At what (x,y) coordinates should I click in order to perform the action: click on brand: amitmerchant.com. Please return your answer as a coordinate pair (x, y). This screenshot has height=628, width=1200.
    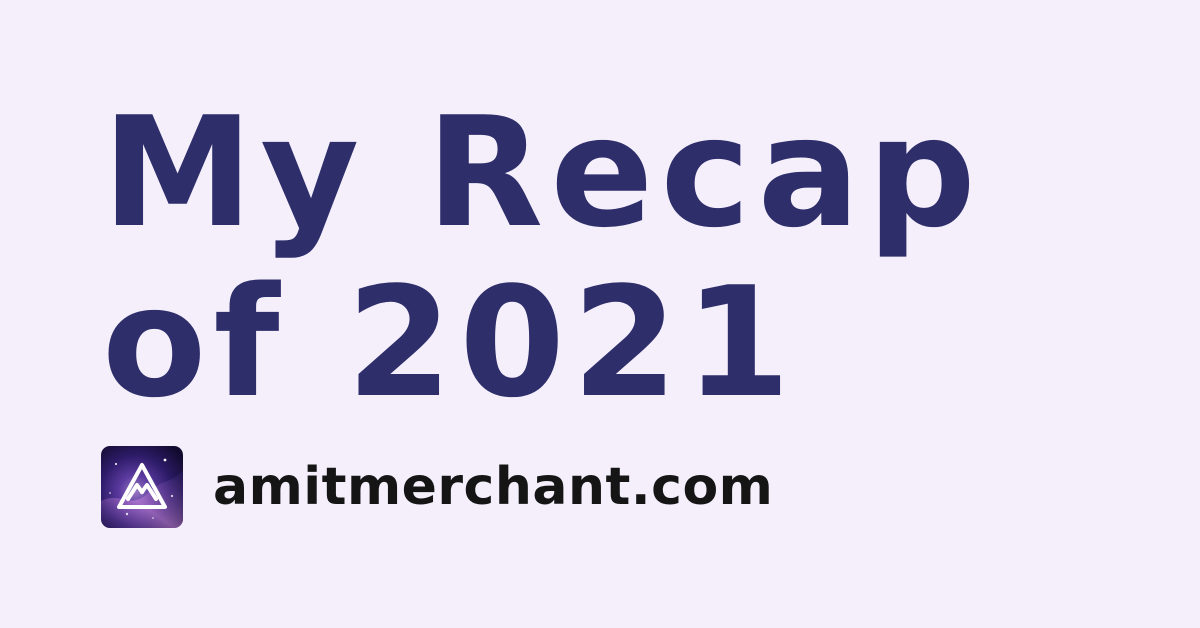
    Looking at the image, I should click on (437, 487).